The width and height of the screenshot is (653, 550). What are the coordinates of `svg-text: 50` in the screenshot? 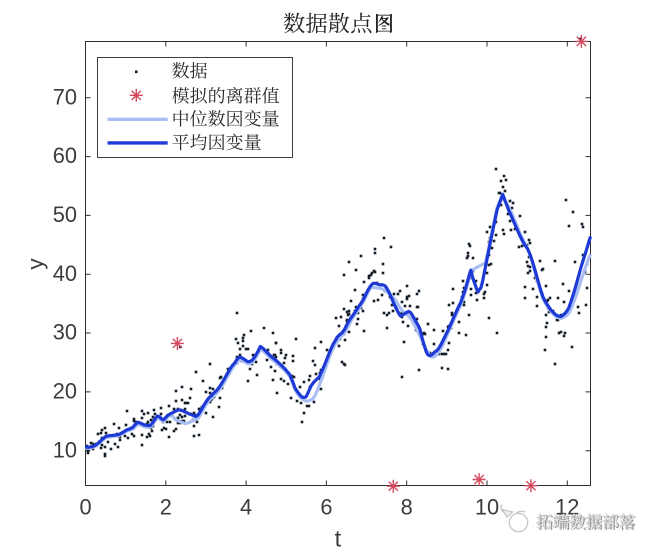 It's located at (65, 214).